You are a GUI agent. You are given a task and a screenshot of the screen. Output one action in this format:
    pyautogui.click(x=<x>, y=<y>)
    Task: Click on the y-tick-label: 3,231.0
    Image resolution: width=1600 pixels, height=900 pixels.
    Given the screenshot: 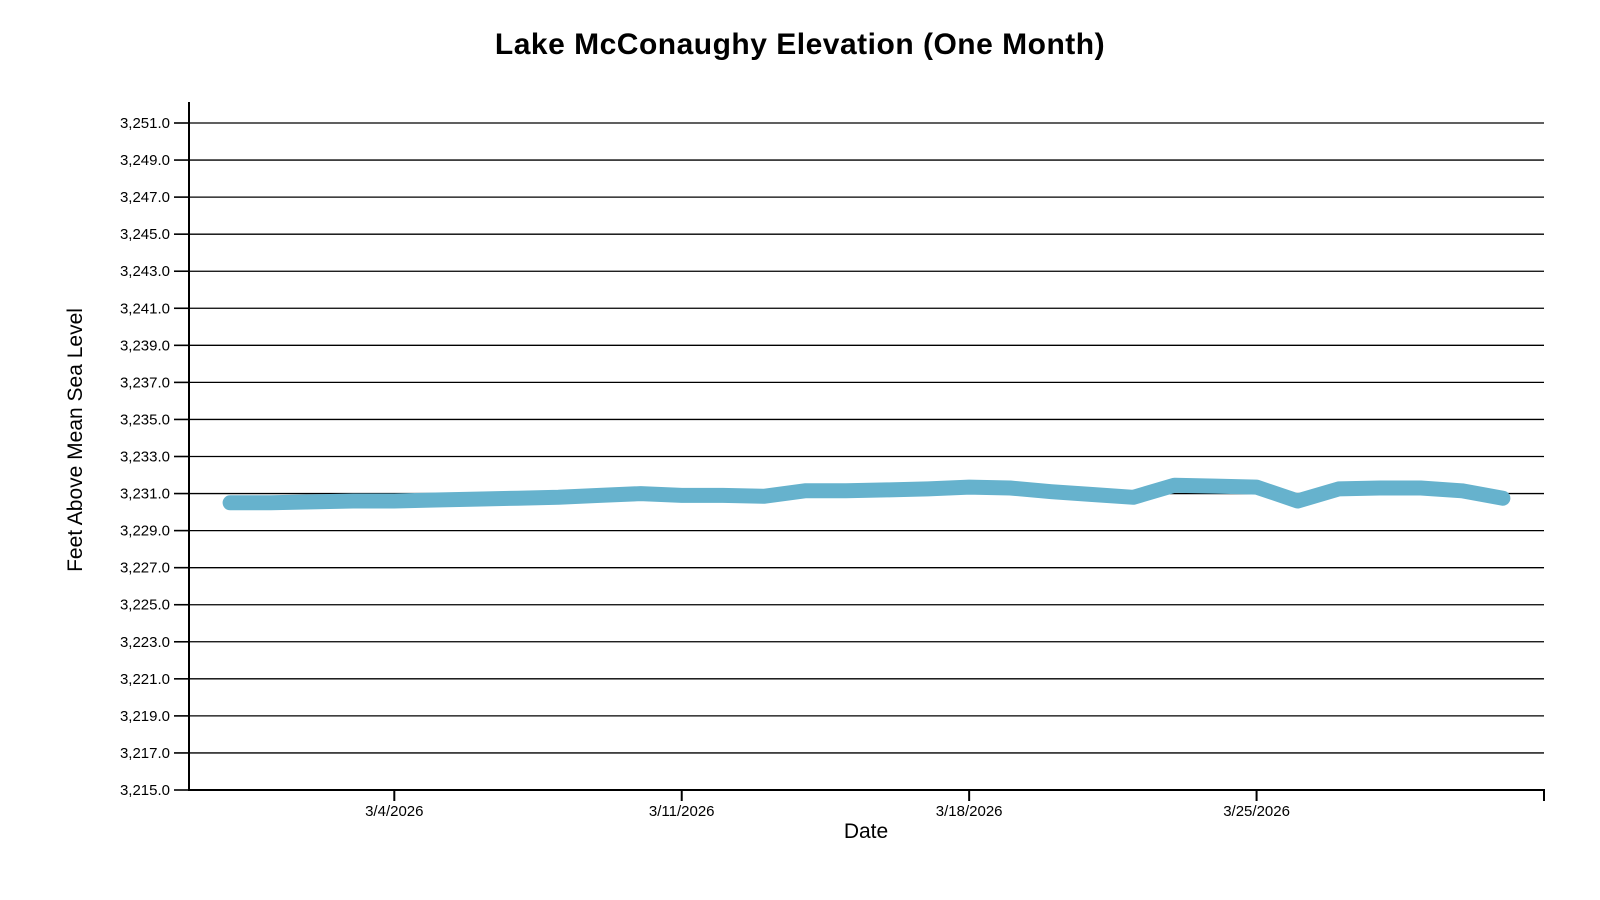 What is the action you would take?
    pyautogui.click(x=145, y=494)
    